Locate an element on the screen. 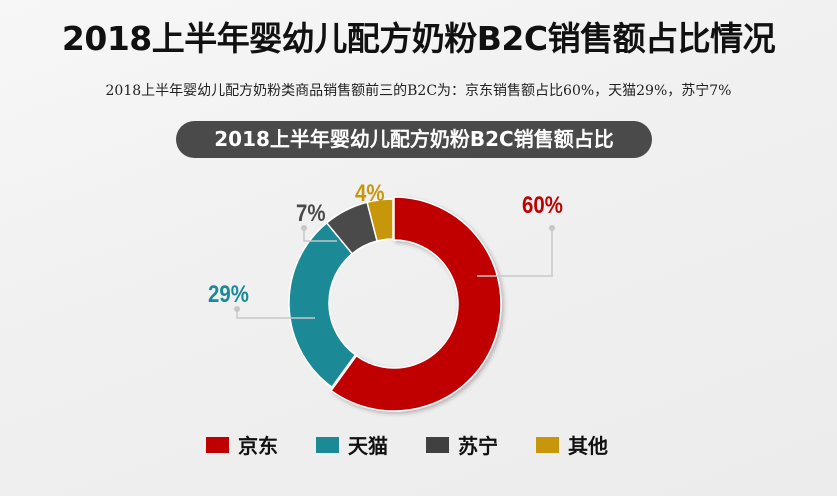 The width and height of the screenshot is (837, 496). chart-legend: 京东 天猫 苏宁 其他 is located at coordinates (426, 444).